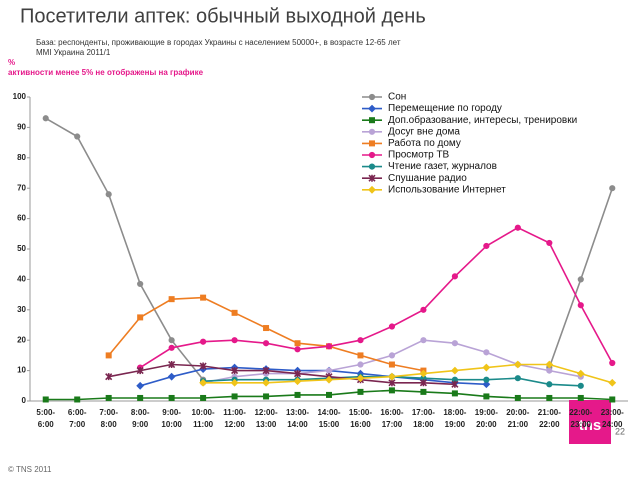 Image resolution: width=640 pixels, height=485 pixels. I want to click on x-tick-label: 7:00-8:00, so click(108, 418).